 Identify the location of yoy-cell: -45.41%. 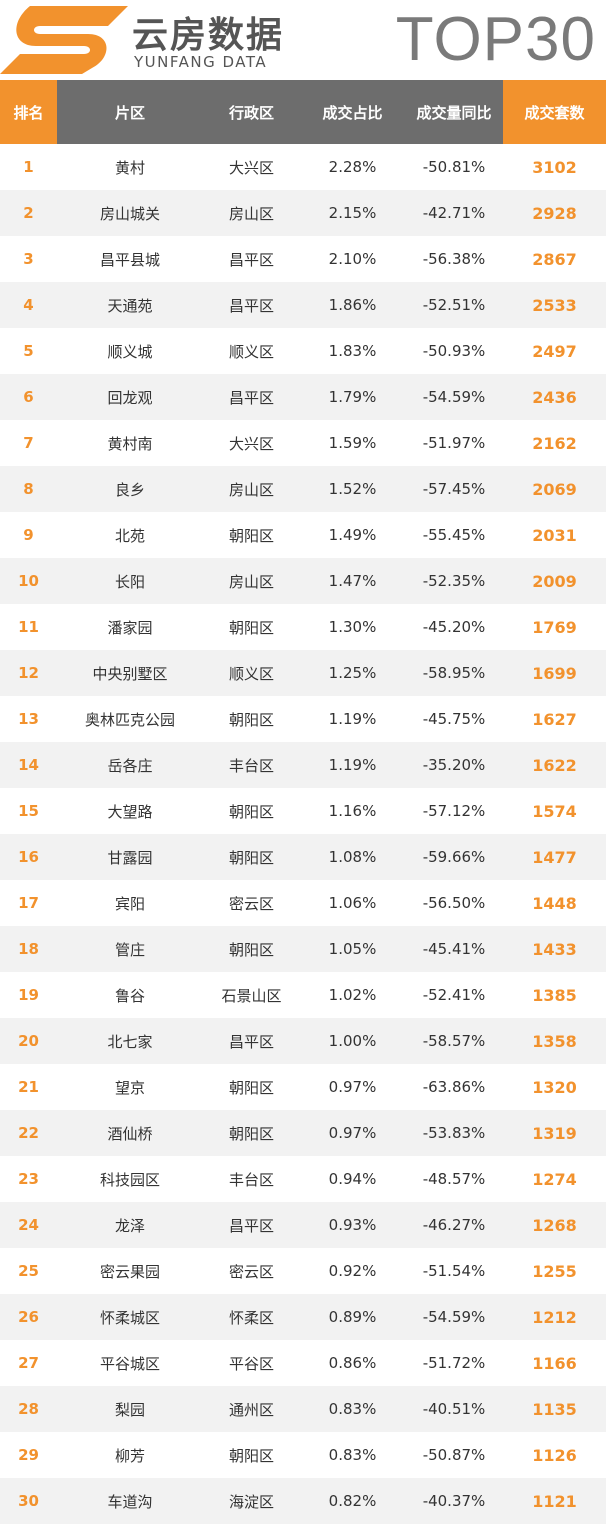
(454, 949).